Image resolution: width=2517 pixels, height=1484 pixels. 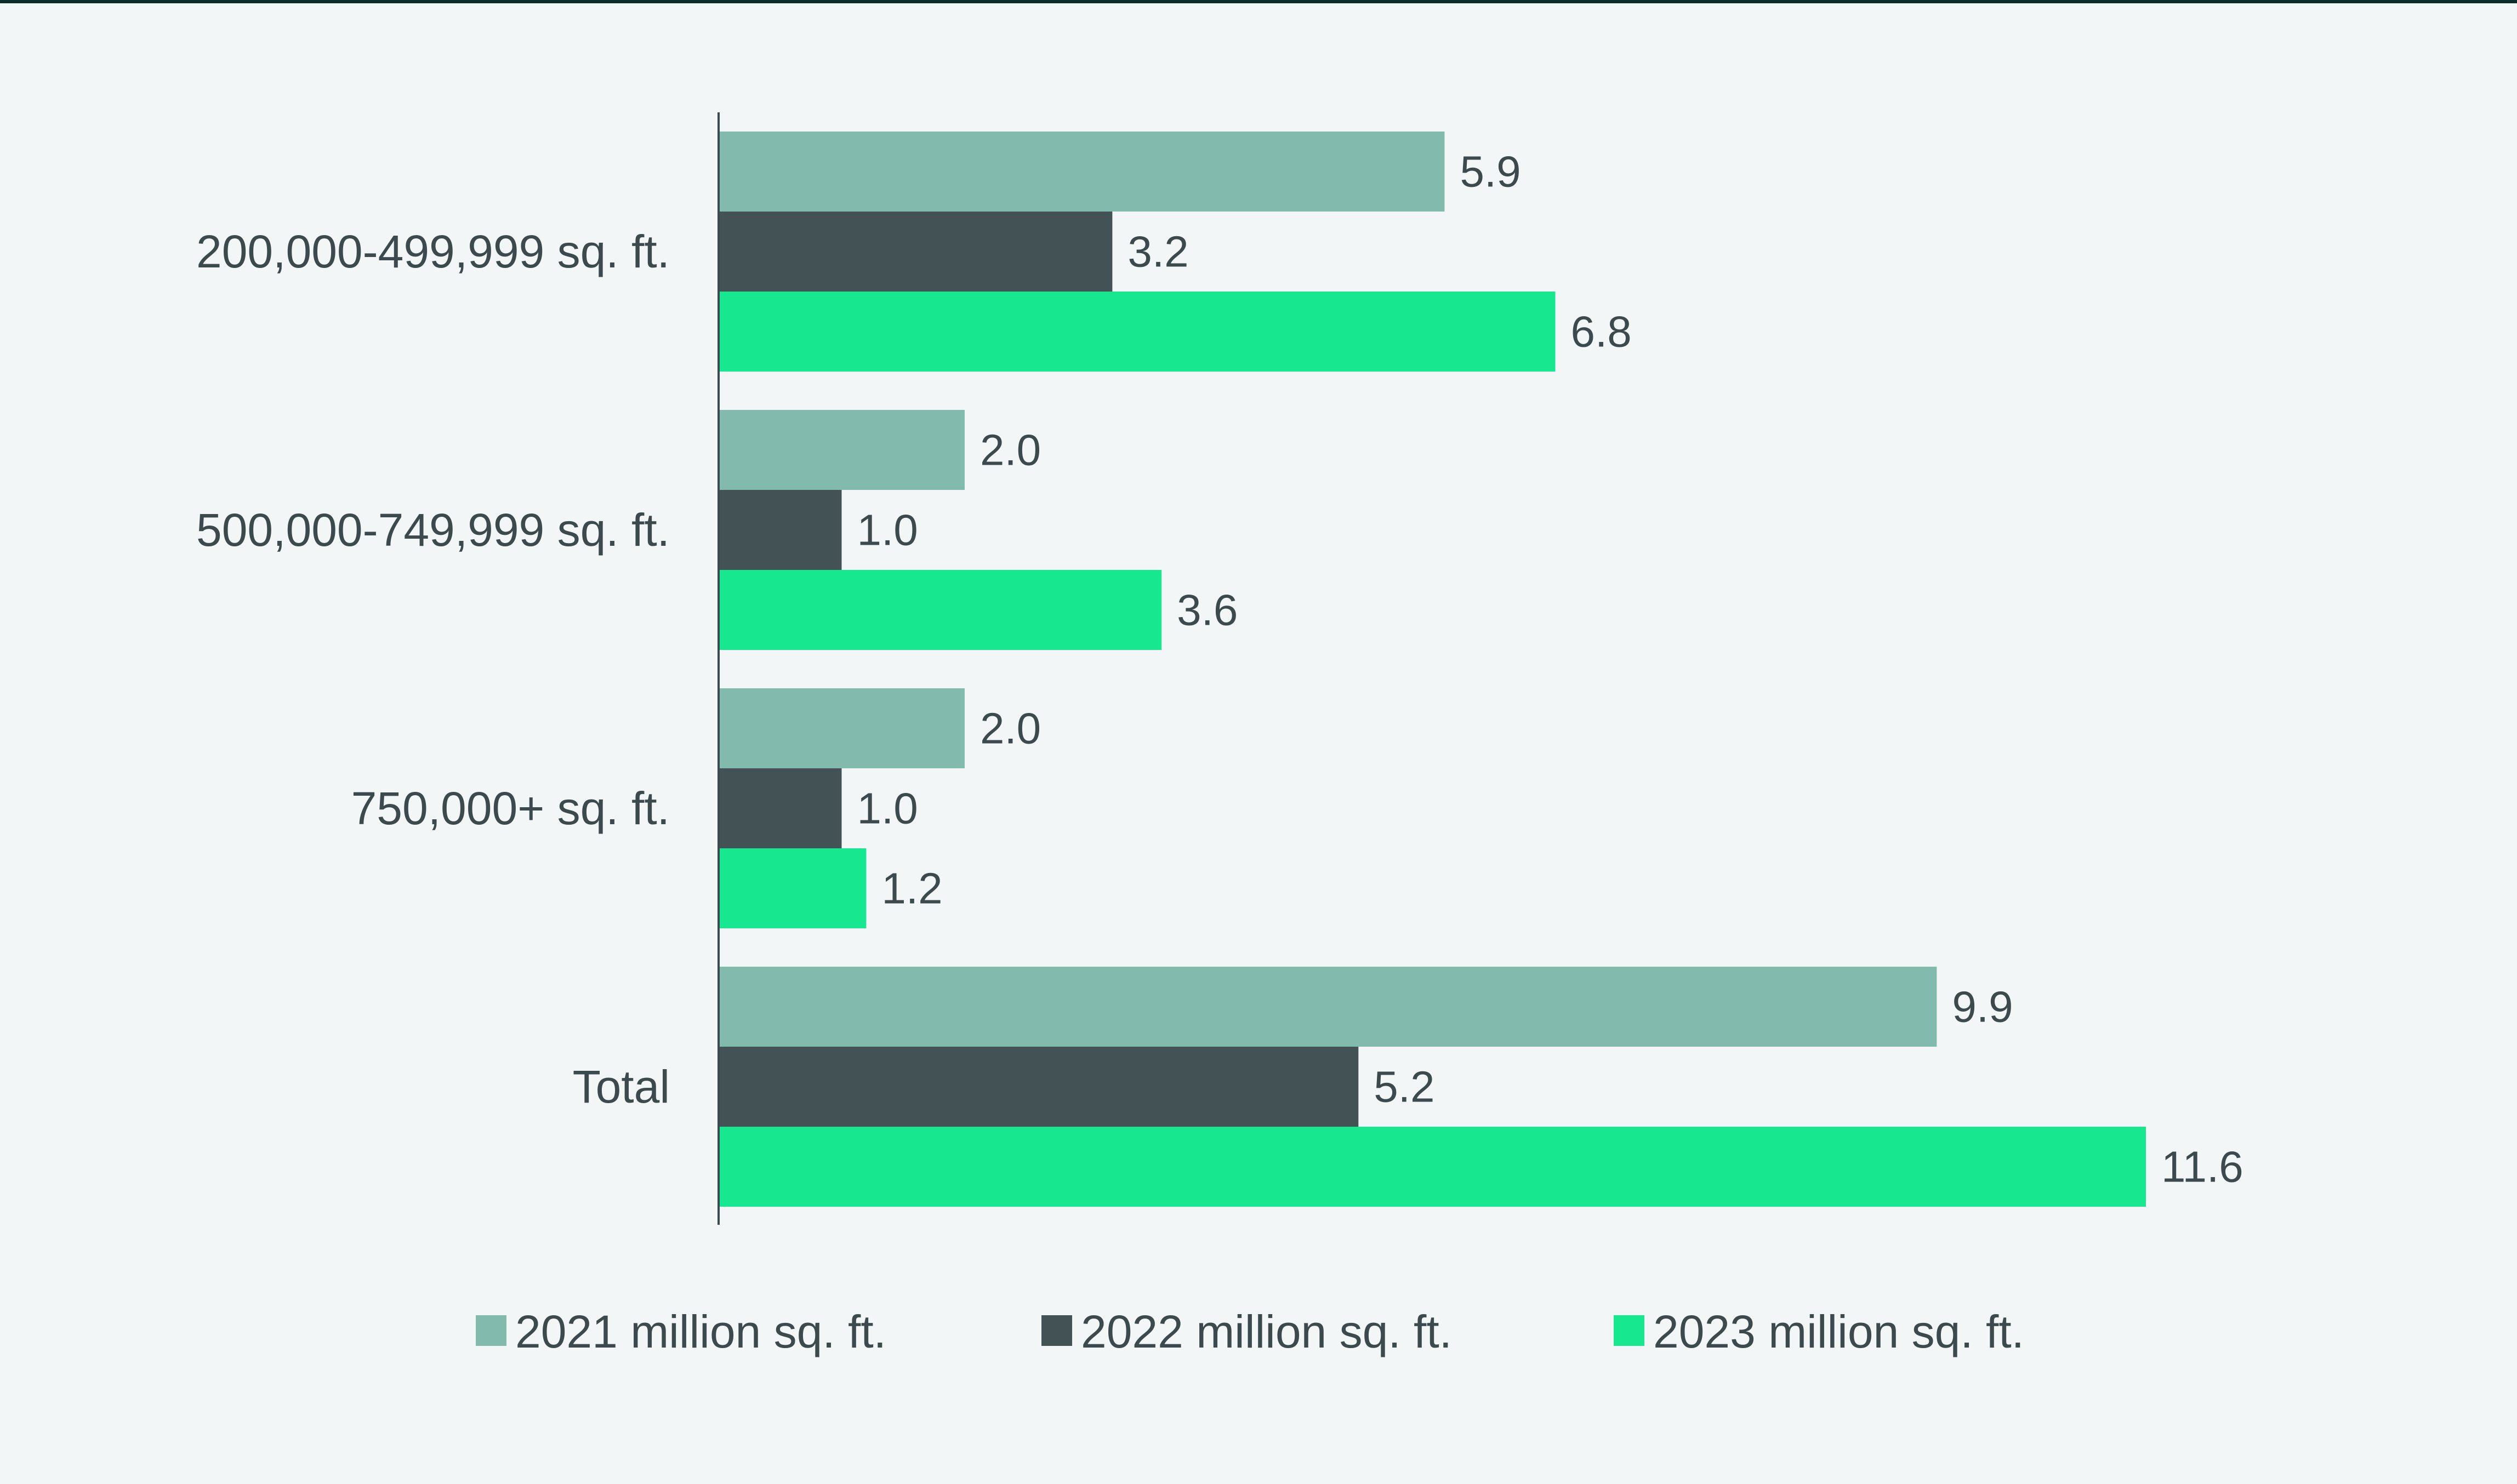 What do you see at coordinates (793, 888) in the screenshot?
I see `bar-2023-million-sq-ft-750-000-sq-ft` at bounding box center [793, 888].